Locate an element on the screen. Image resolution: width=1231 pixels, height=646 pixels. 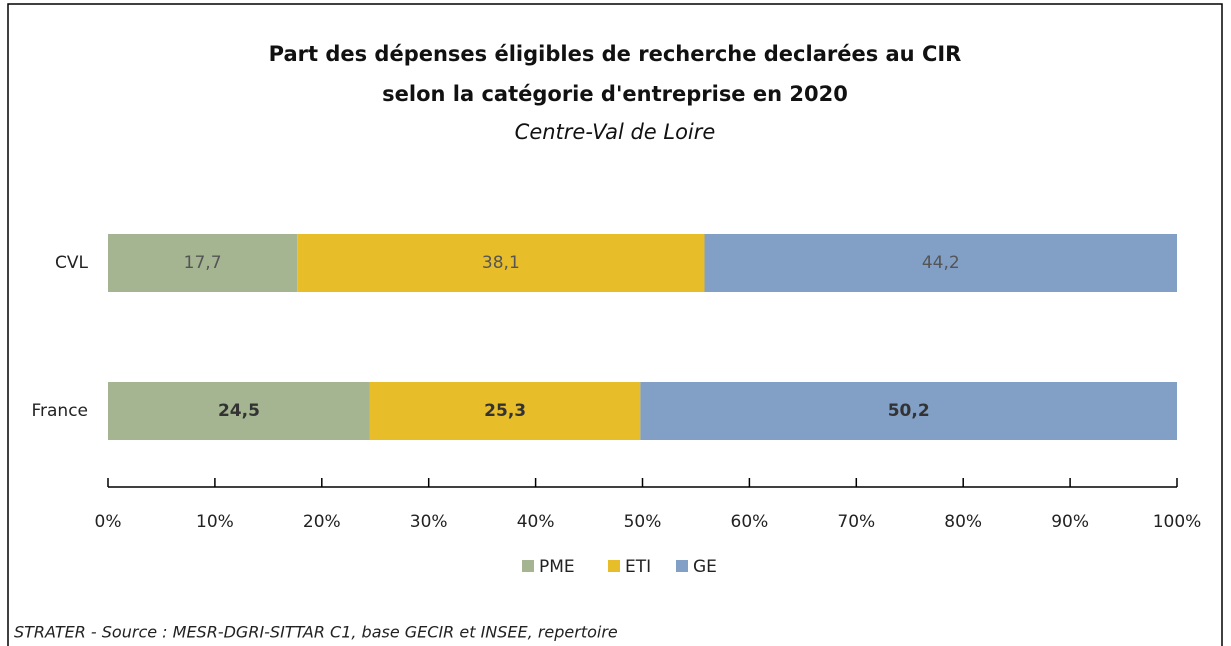
data-label: 24,5 is located at coordinates (239, 411).